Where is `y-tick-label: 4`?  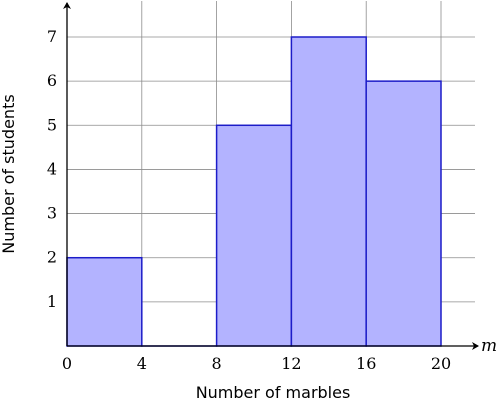 y-tick-label: 4 is located at coordinates (52, 168).